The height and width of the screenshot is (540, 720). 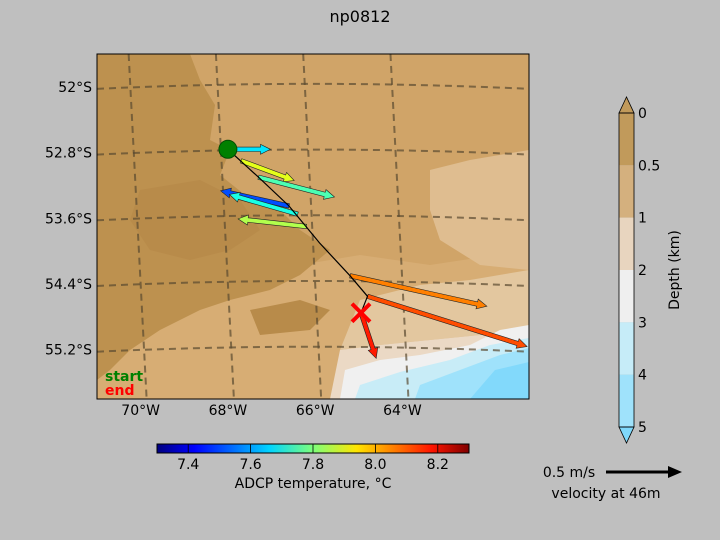 What do you see at coordinates (626, 105) in the screenshot?
I see `depth-extend-top` at bounding box center [626, 105].